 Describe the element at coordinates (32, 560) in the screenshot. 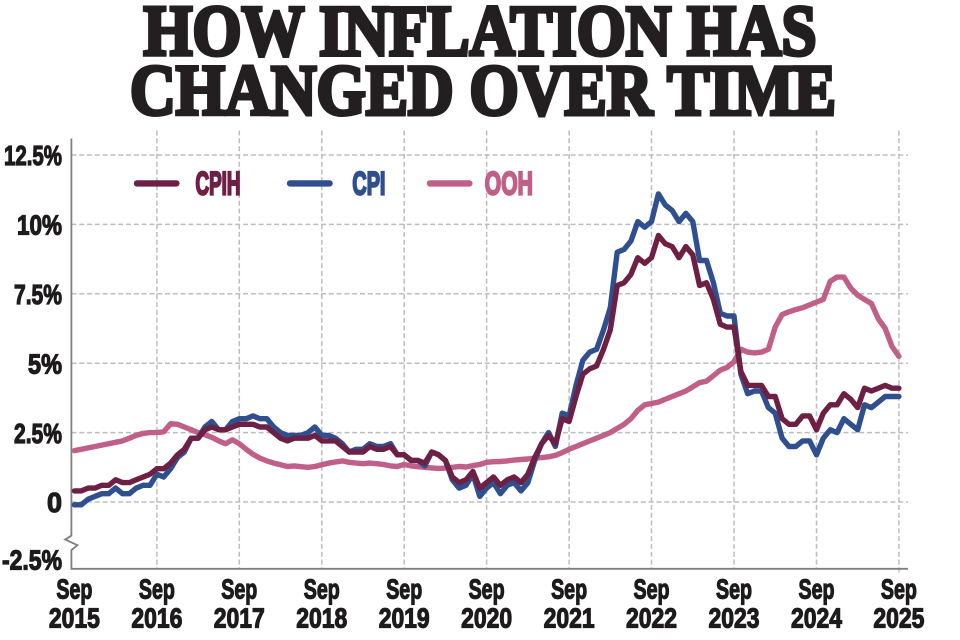

I see `svg-text: -2.5%` at that location.